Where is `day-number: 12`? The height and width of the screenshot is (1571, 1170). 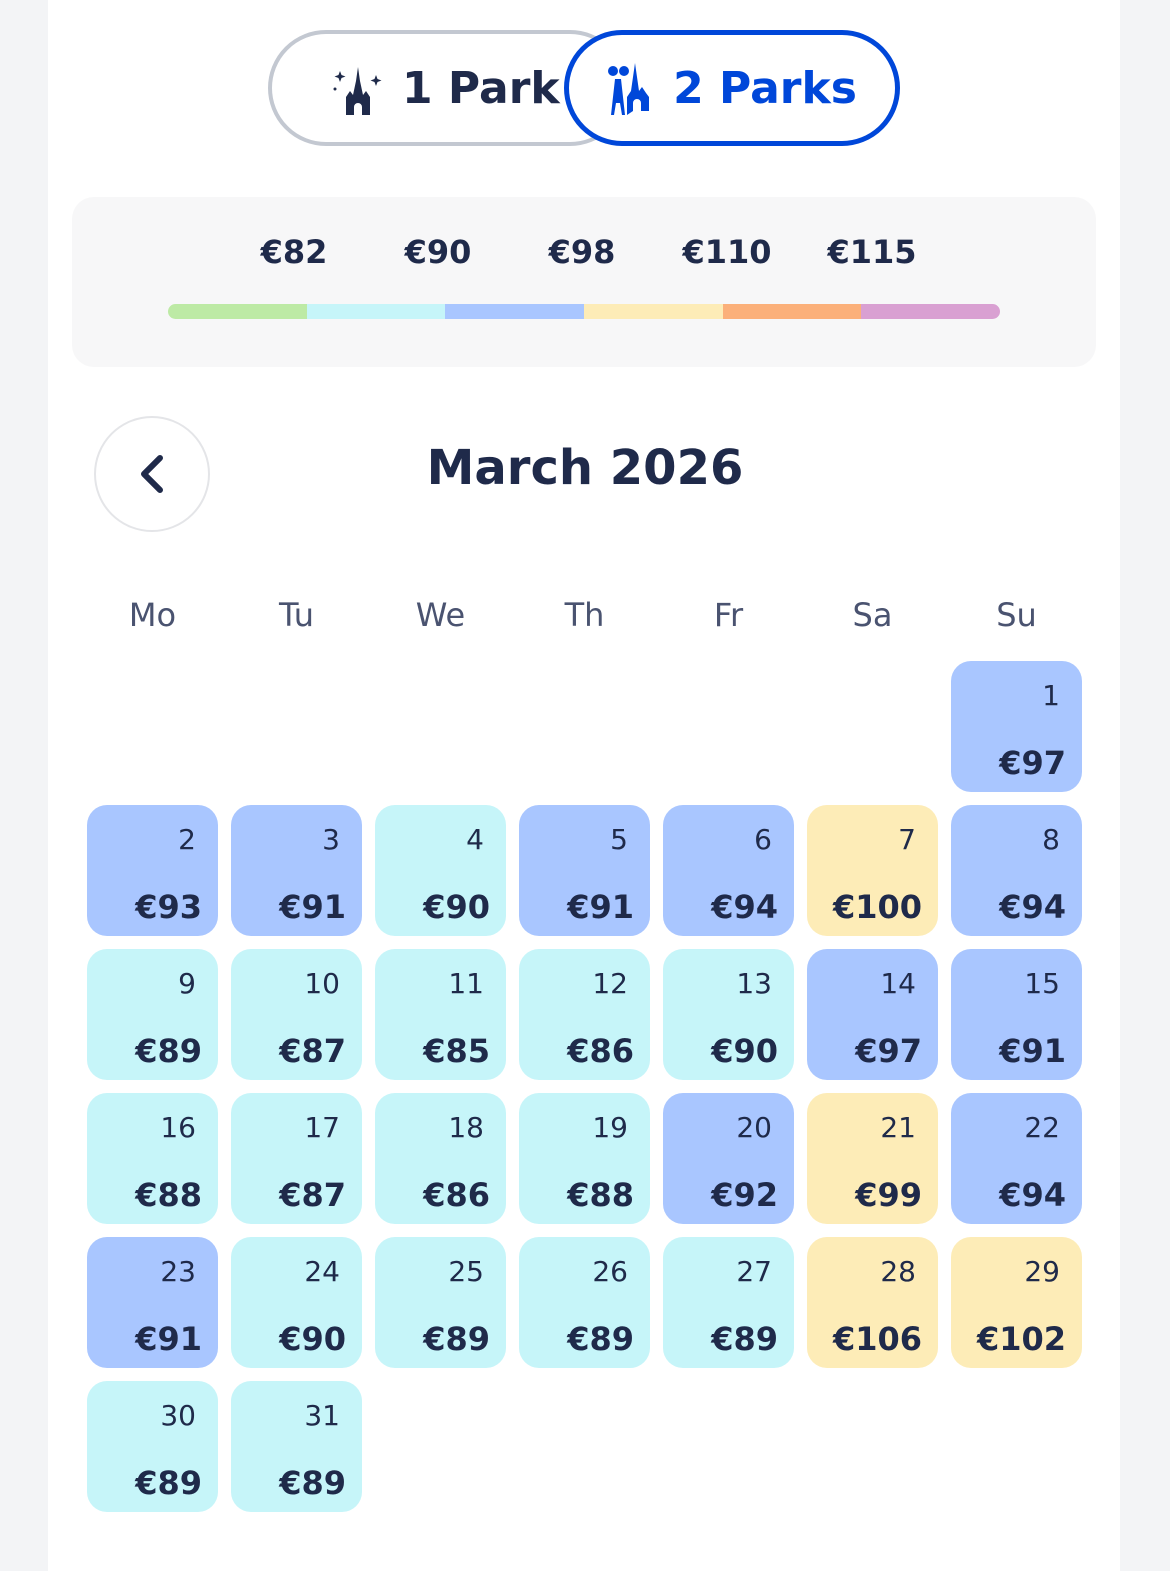 day-number: 12 is located at coordinates (610, 983).